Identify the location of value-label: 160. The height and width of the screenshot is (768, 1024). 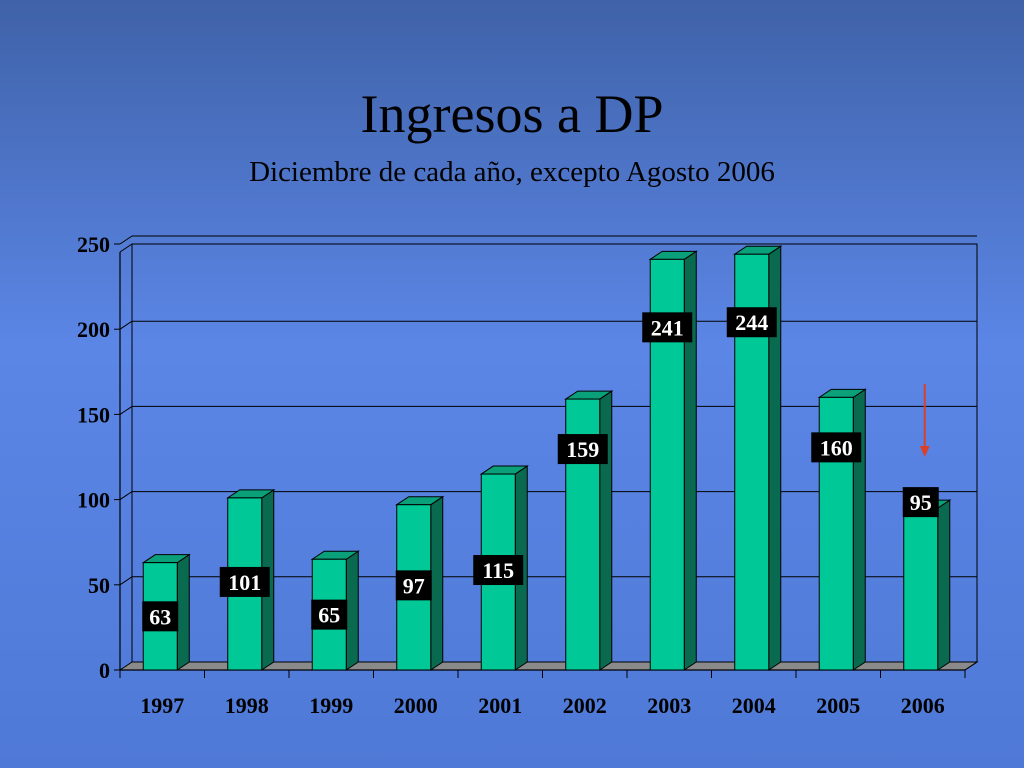
(836, 447).